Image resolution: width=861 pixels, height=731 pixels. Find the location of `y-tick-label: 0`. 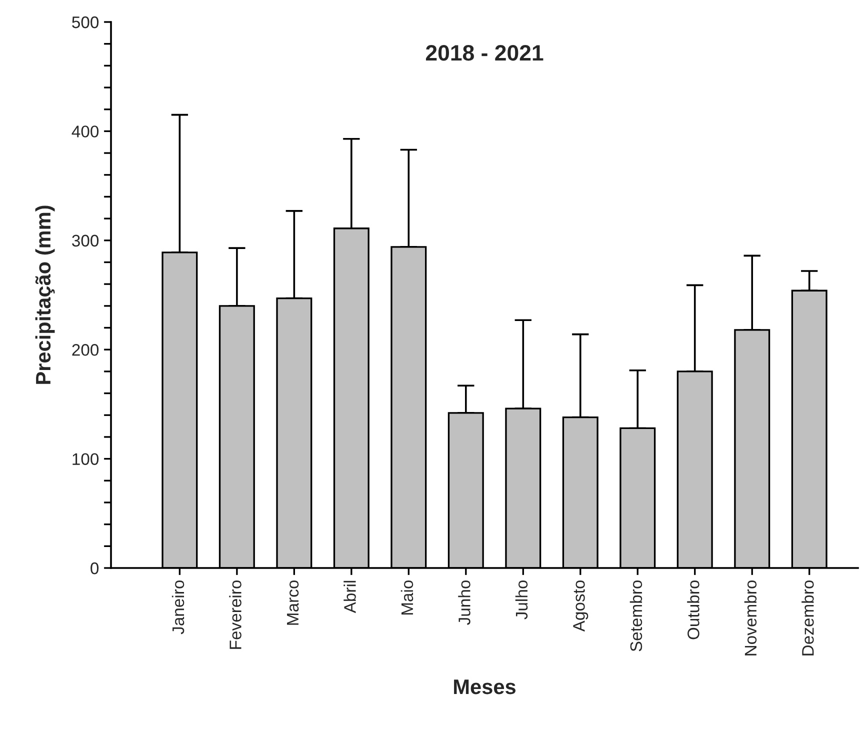

y-tick-label: 0 is located at coordinates (94, 568).